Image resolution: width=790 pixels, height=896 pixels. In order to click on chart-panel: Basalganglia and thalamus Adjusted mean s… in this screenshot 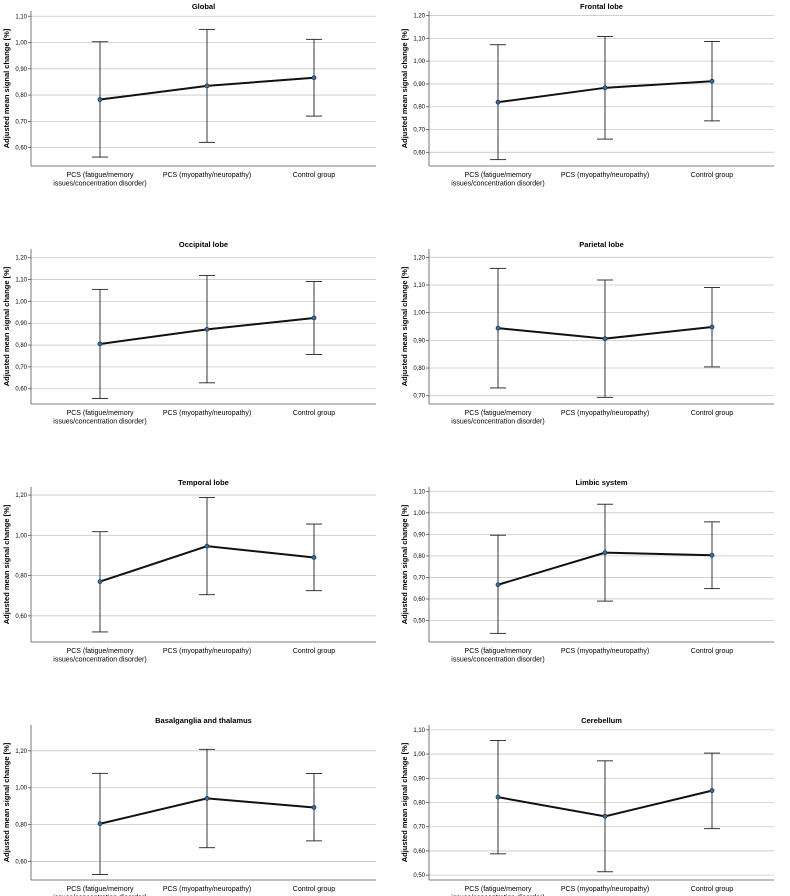, I will do `click(189, 806)`.